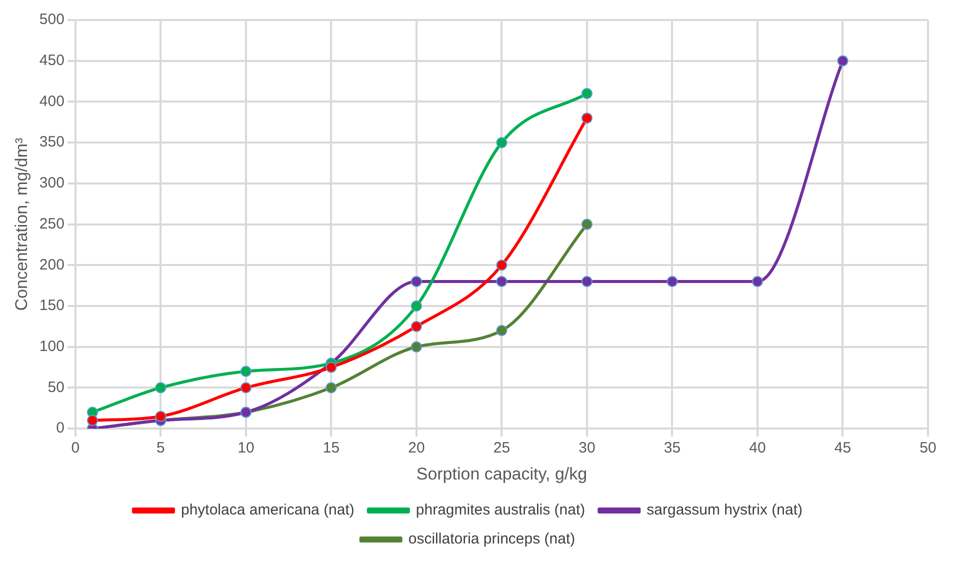 The width and height of the screenshot is (960, 569). I want to click on y-tick-label: 50, so click(56, 387).